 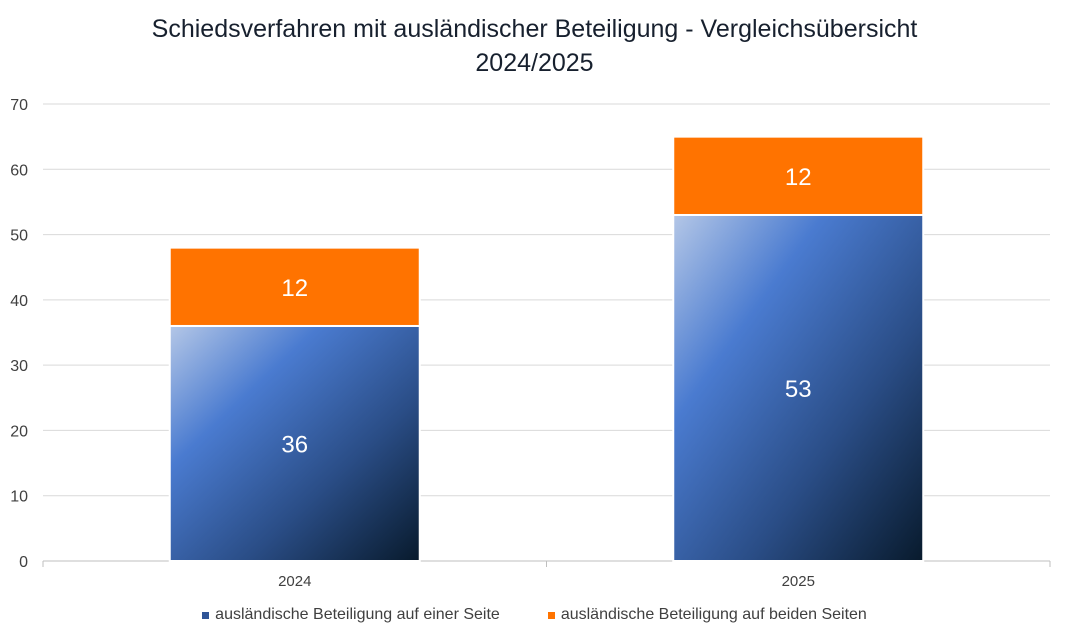 I want to click on data-label-2025-series-0: 53, so click(x=798, y=389).